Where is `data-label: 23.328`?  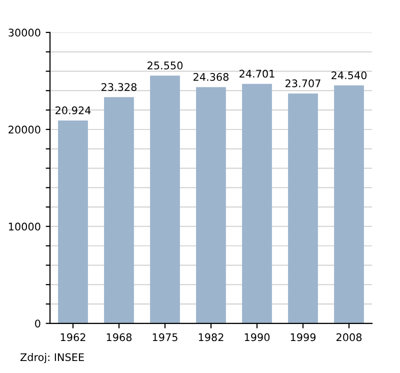 data-label: 23.328 is located at coordinates (119, 87).